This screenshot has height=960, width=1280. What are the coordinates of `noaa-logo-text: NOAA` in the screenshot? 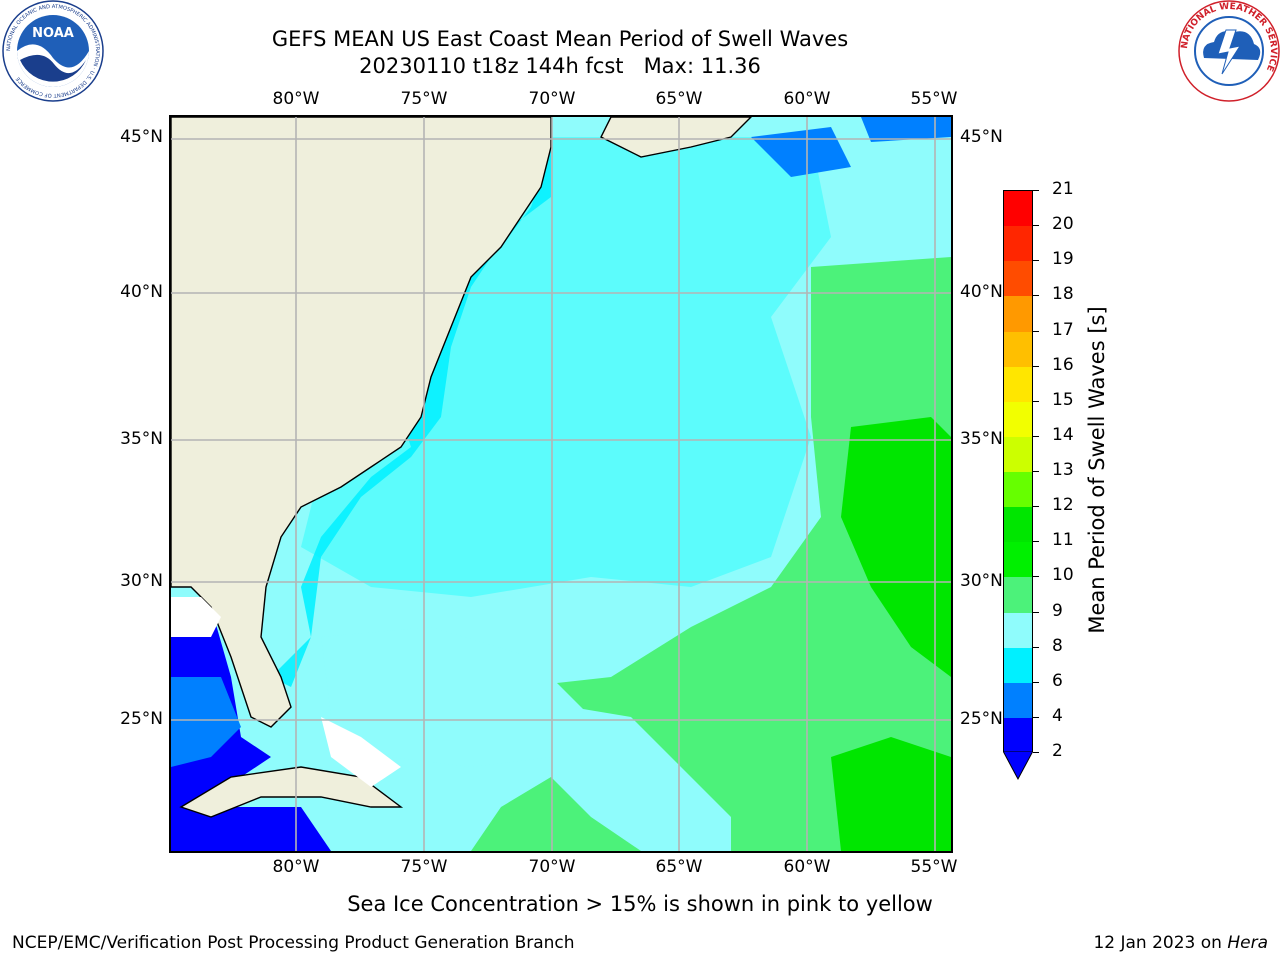 It's located at (53, 33).